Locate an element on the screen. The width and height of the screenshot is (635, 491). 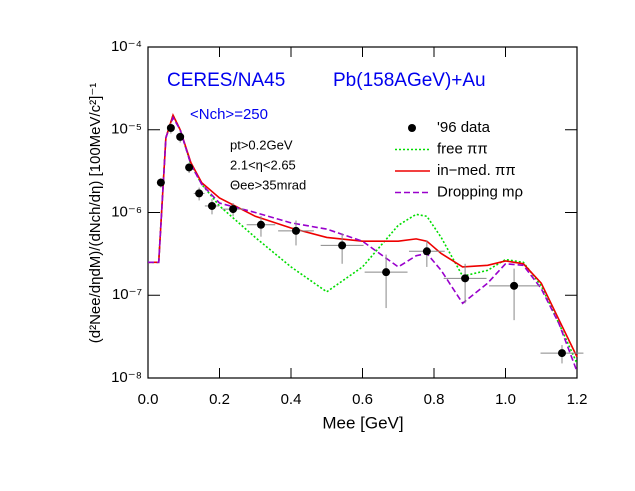
x-tick-label: 0.4 is located at coordinates (291, 399).